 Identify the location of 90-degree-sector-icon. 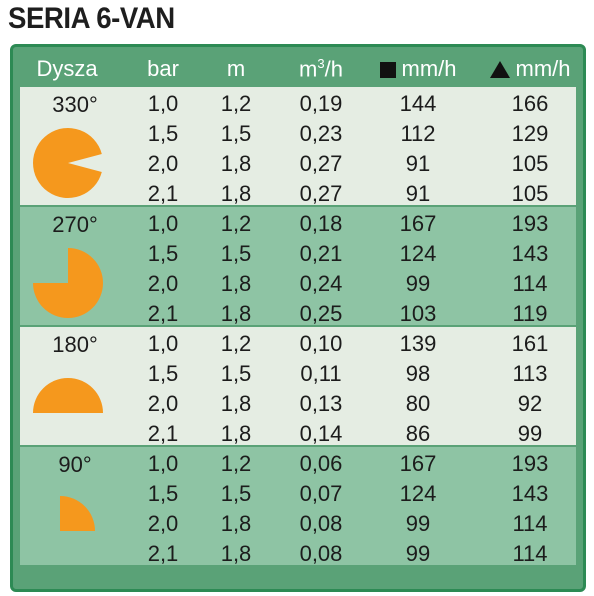
(77, 513).